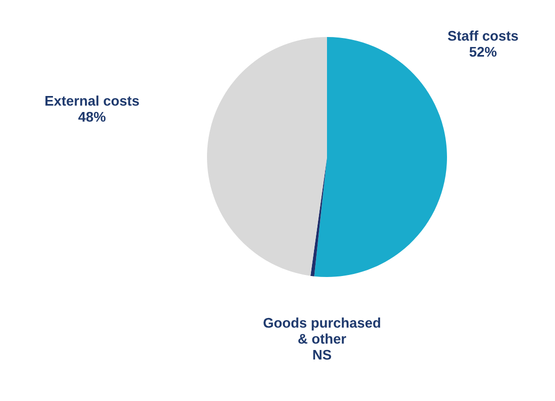  I want to click on slice-label: Staff costs, so click(483, 35).